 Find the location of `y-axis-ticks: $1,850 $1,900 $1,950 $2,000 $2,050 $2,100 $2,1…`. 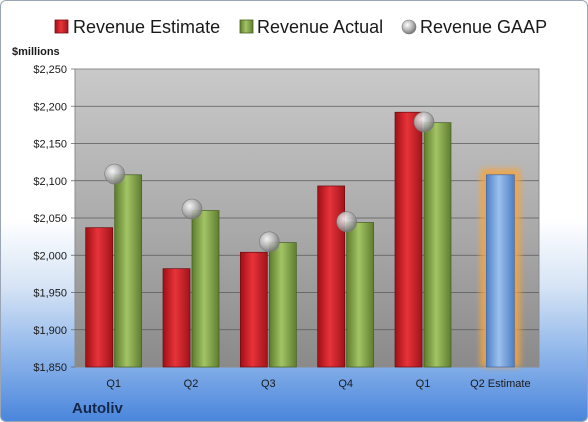

y-axis-ticks: $1,850 $1,900 $1,950 $2,000 $2,050 $2,100 $2,1… is located at coordinates (54, 219).